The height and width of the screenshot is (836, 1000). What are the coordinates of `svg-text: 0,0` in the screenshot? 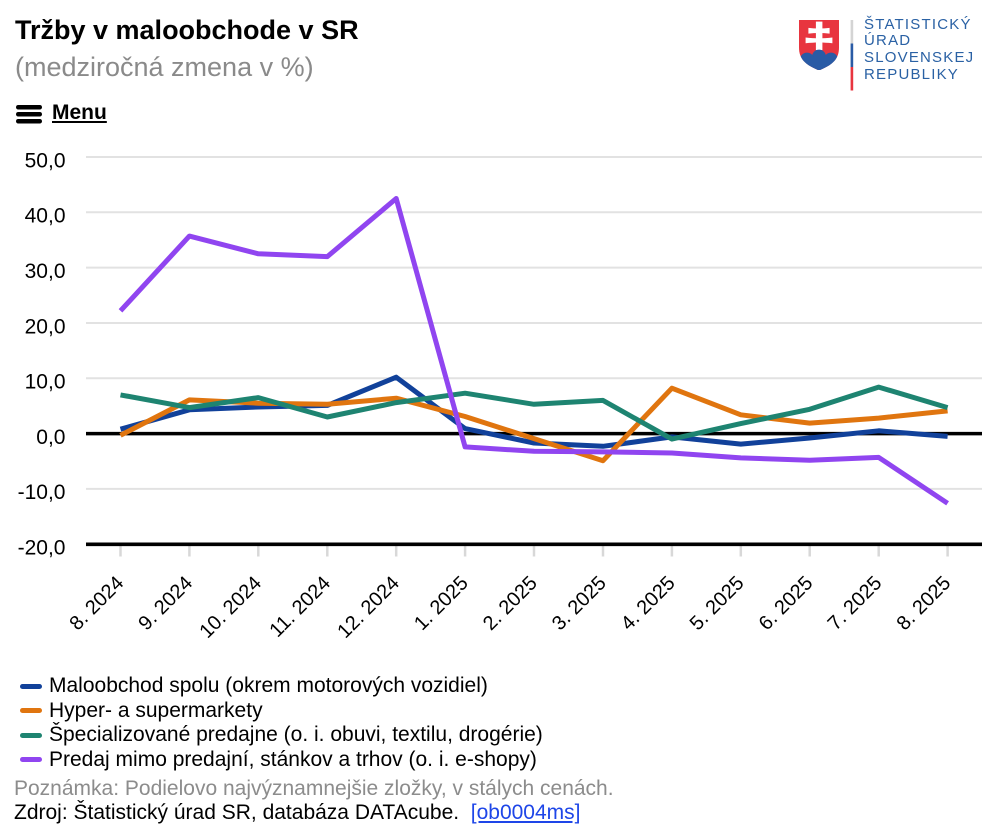 It's located at (50, 437).